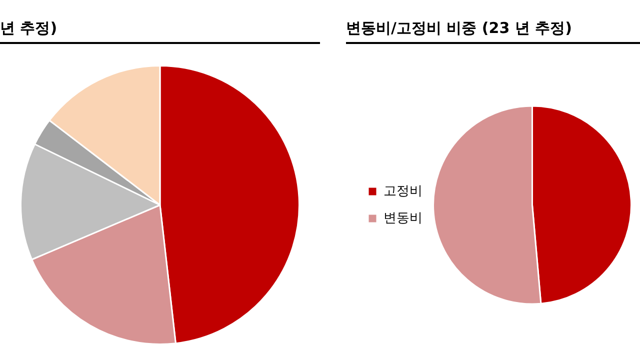 Image resolution: width=640 pixels, height=360 pixels. Describe the element at coordinates (160, 29) in the screenshot. I see `chart-title: 년 추정)` at that location.